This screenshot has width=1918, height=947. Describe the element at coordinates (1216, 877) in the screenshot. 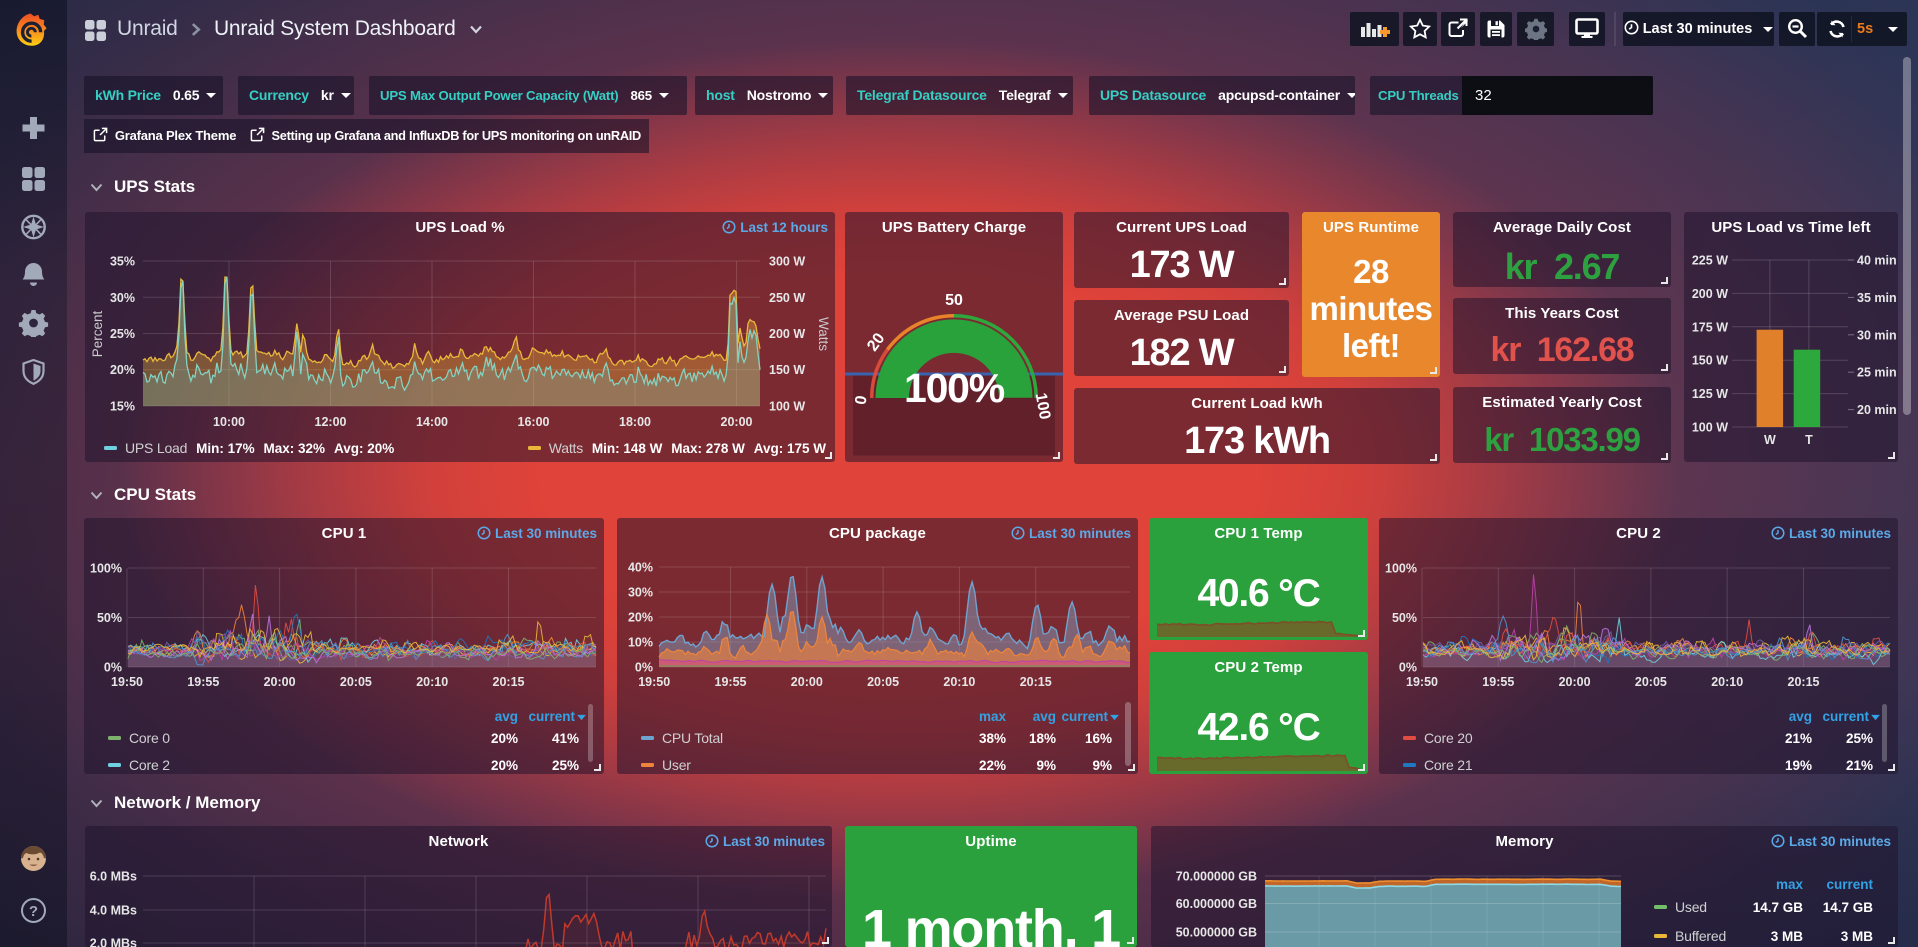

I see `svg-text: 70.000000 GB` at that location.